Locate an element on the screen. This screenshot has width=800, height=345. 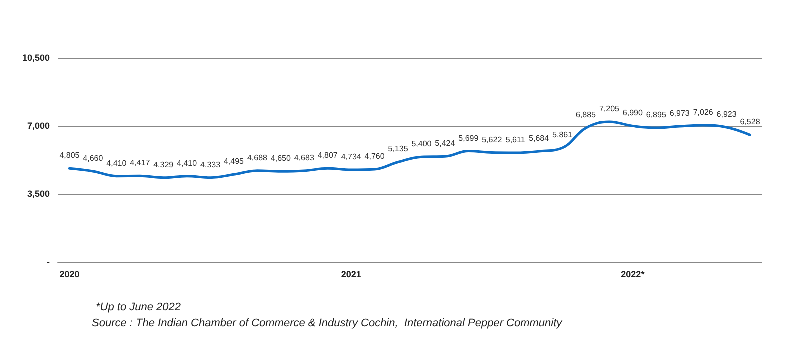
data-label: 4,734 is located at coordinates (351, 157).